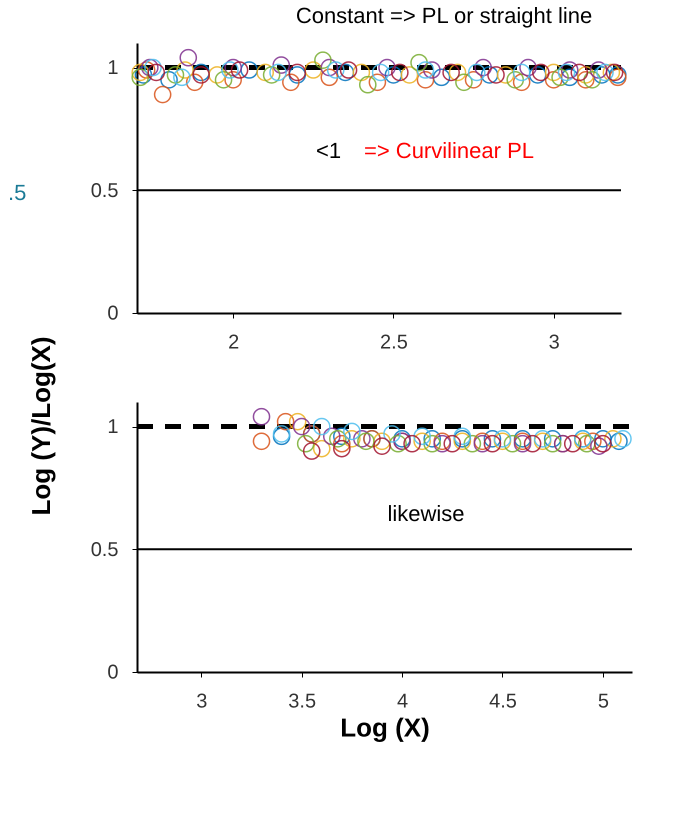  What do you see at coordinates (41, 426) in the screenshot?
I see `y-axis-title: Log (Y)/Log(X)` at bounding box center [41, 426].